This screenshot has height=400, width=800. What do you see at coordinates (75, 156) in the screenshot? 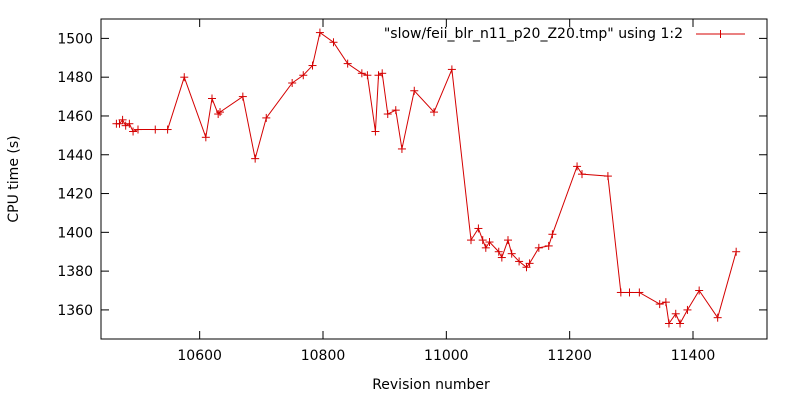
I see `y-tick-label: 1440` at bounding box center [75, 156].